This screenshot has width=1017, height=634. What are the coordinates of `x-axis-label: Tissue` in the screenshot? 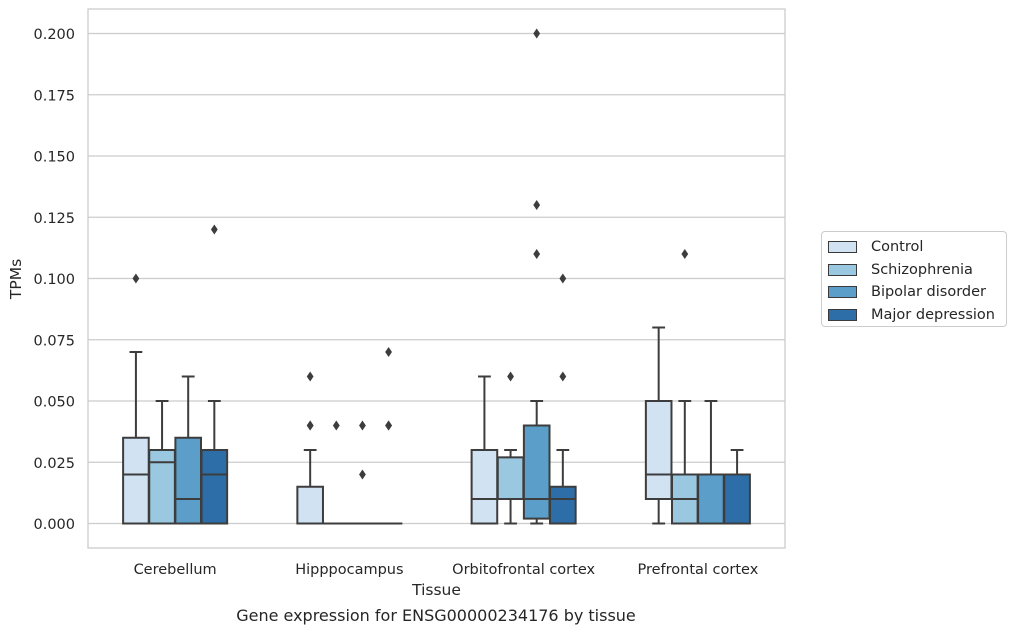 It's located at (436, 590).